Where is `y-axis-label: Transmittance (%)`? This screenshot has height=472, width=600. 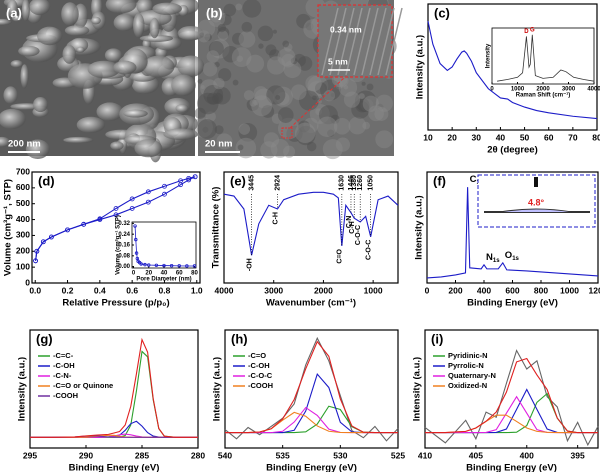 y-axis-label: Transmittance (%) is located at coordinates (216, 228).